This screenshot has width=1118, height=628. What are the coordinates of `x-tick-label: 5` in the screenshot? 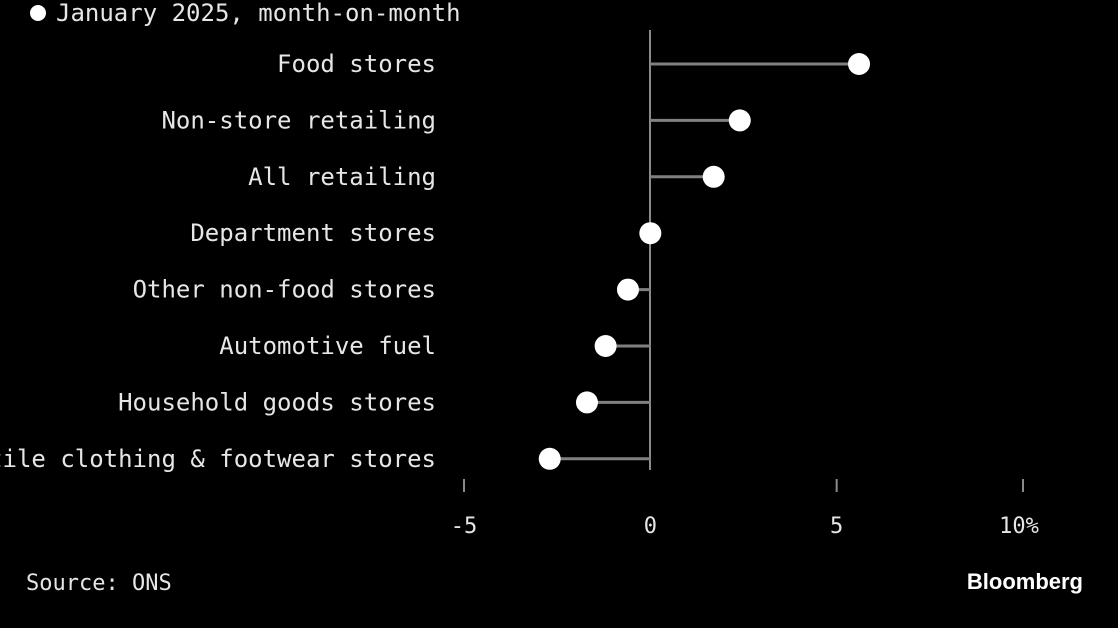 It's located at (836, 526).